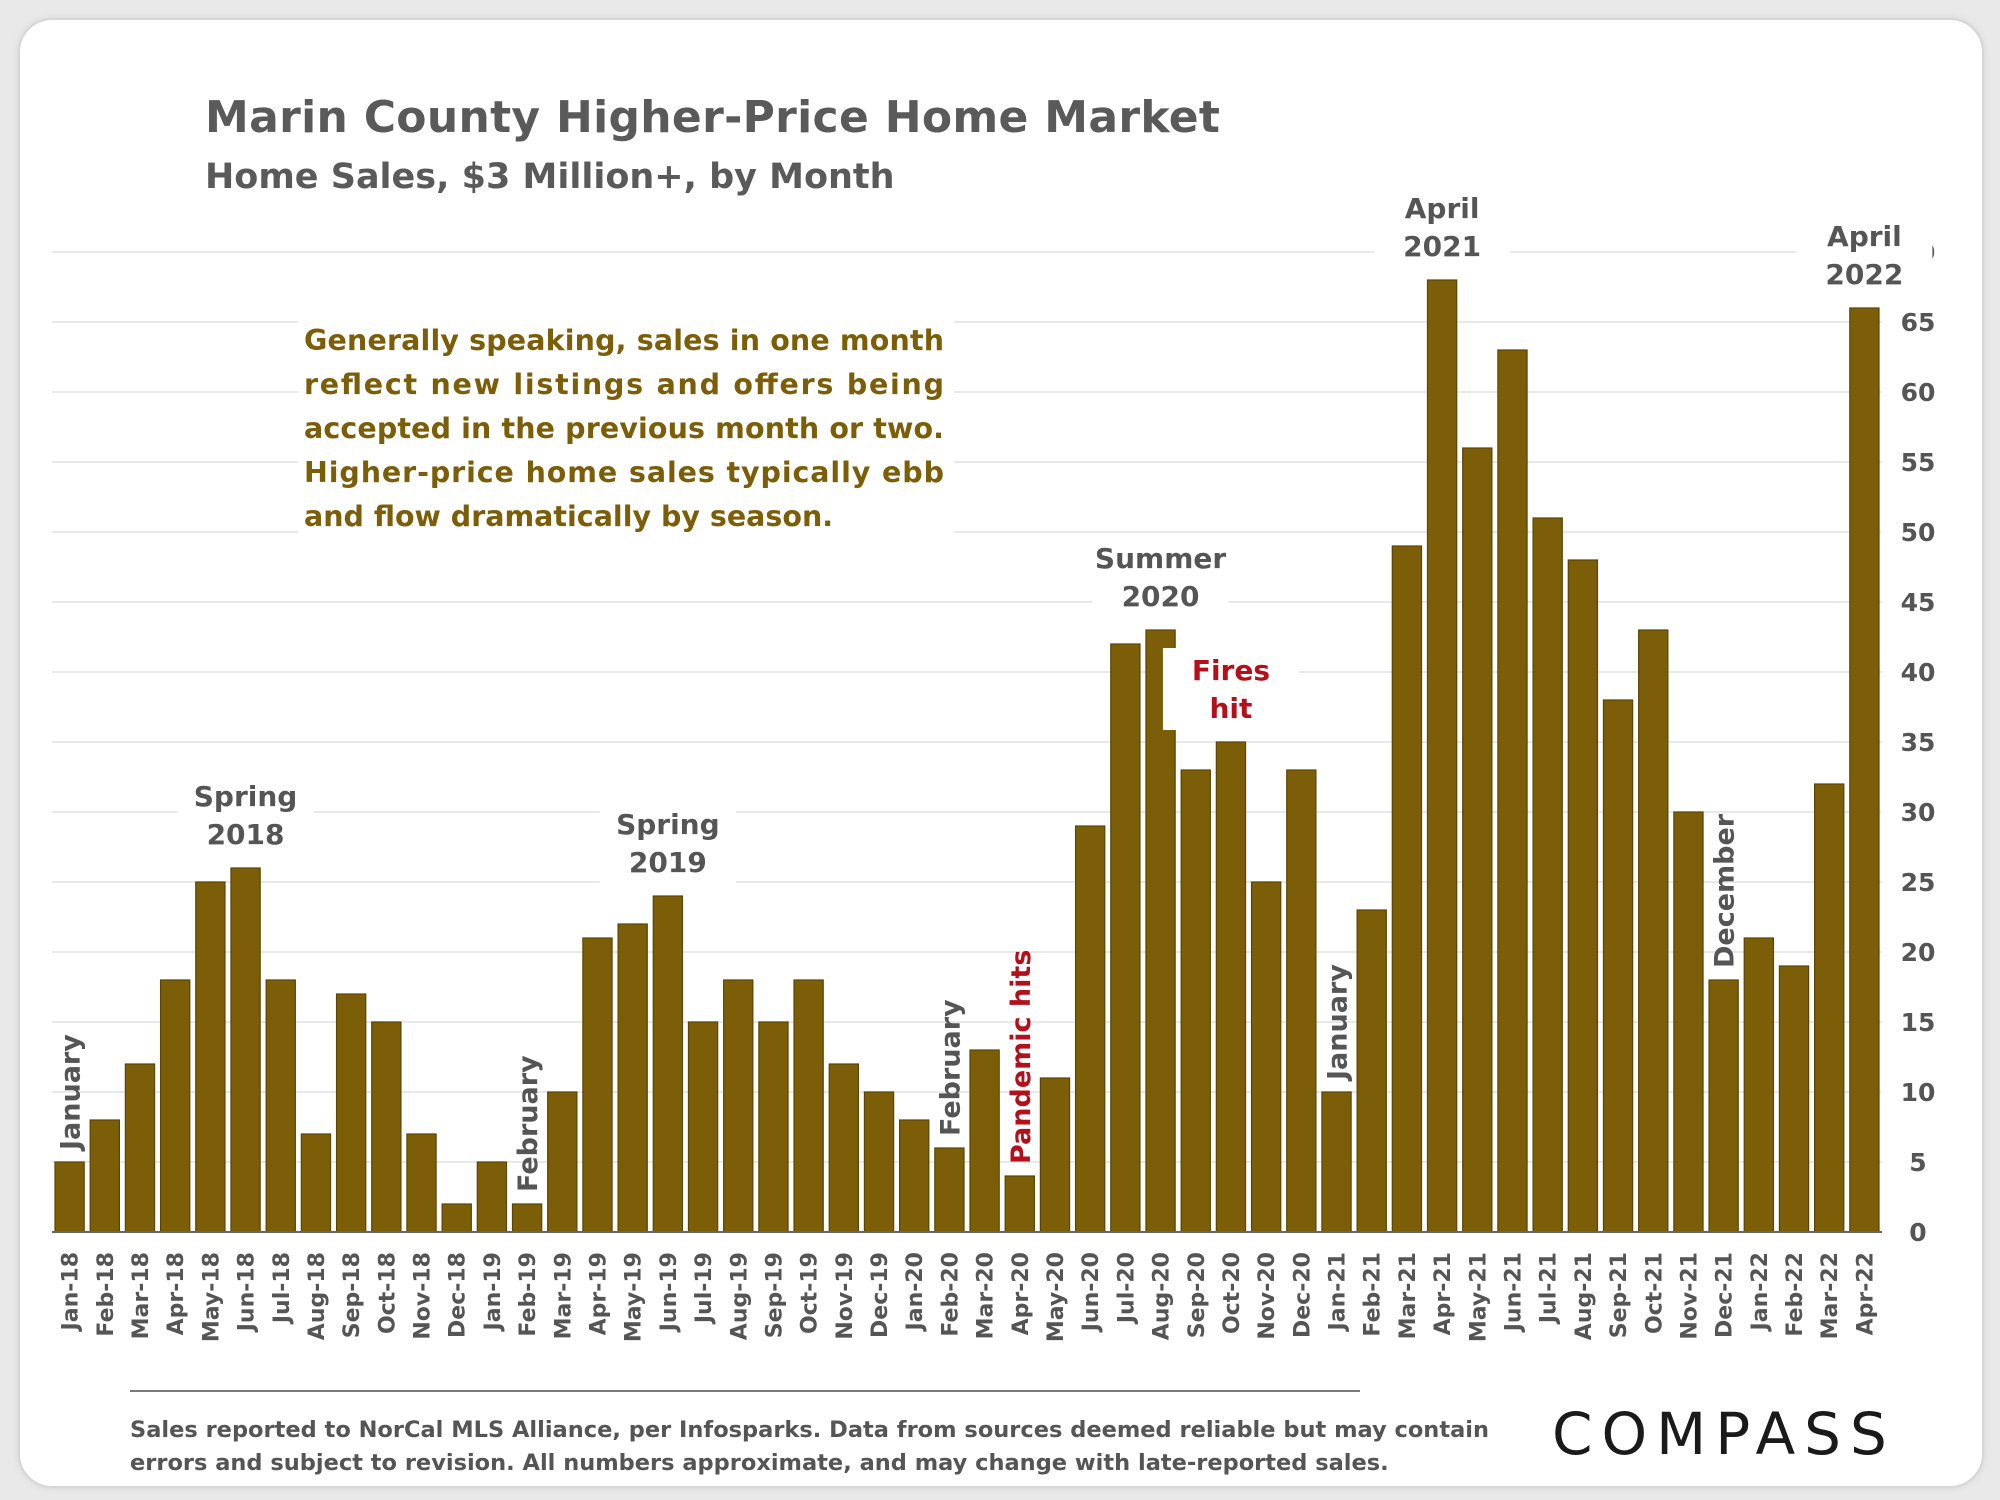 The width and height of the screenshot is (2000, 1500). Describe the element at coordinates (1724, 1434) in the screenshot. I see `compass-logo: COMPASS` at that location.